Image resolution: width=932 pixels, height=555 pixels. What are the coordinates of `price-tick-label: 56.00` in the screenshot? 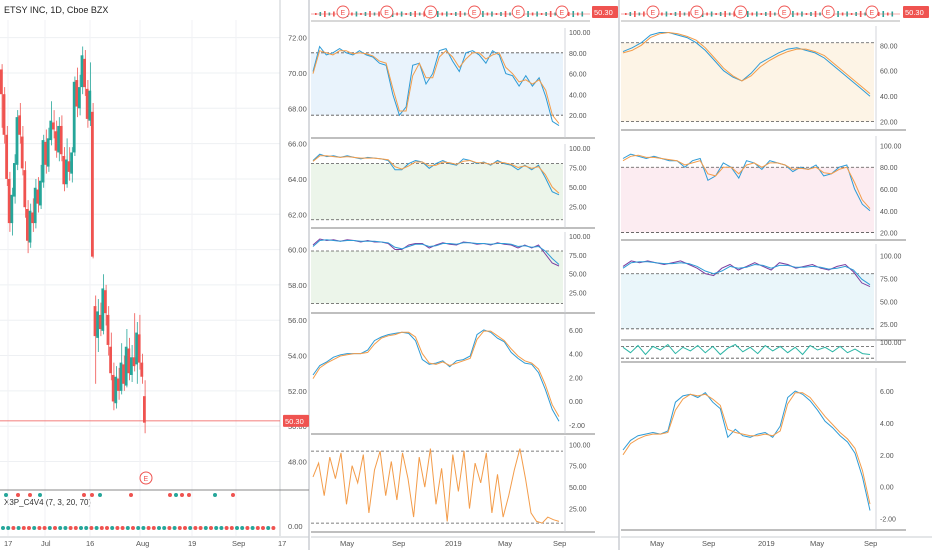 It's located at (297, 320).